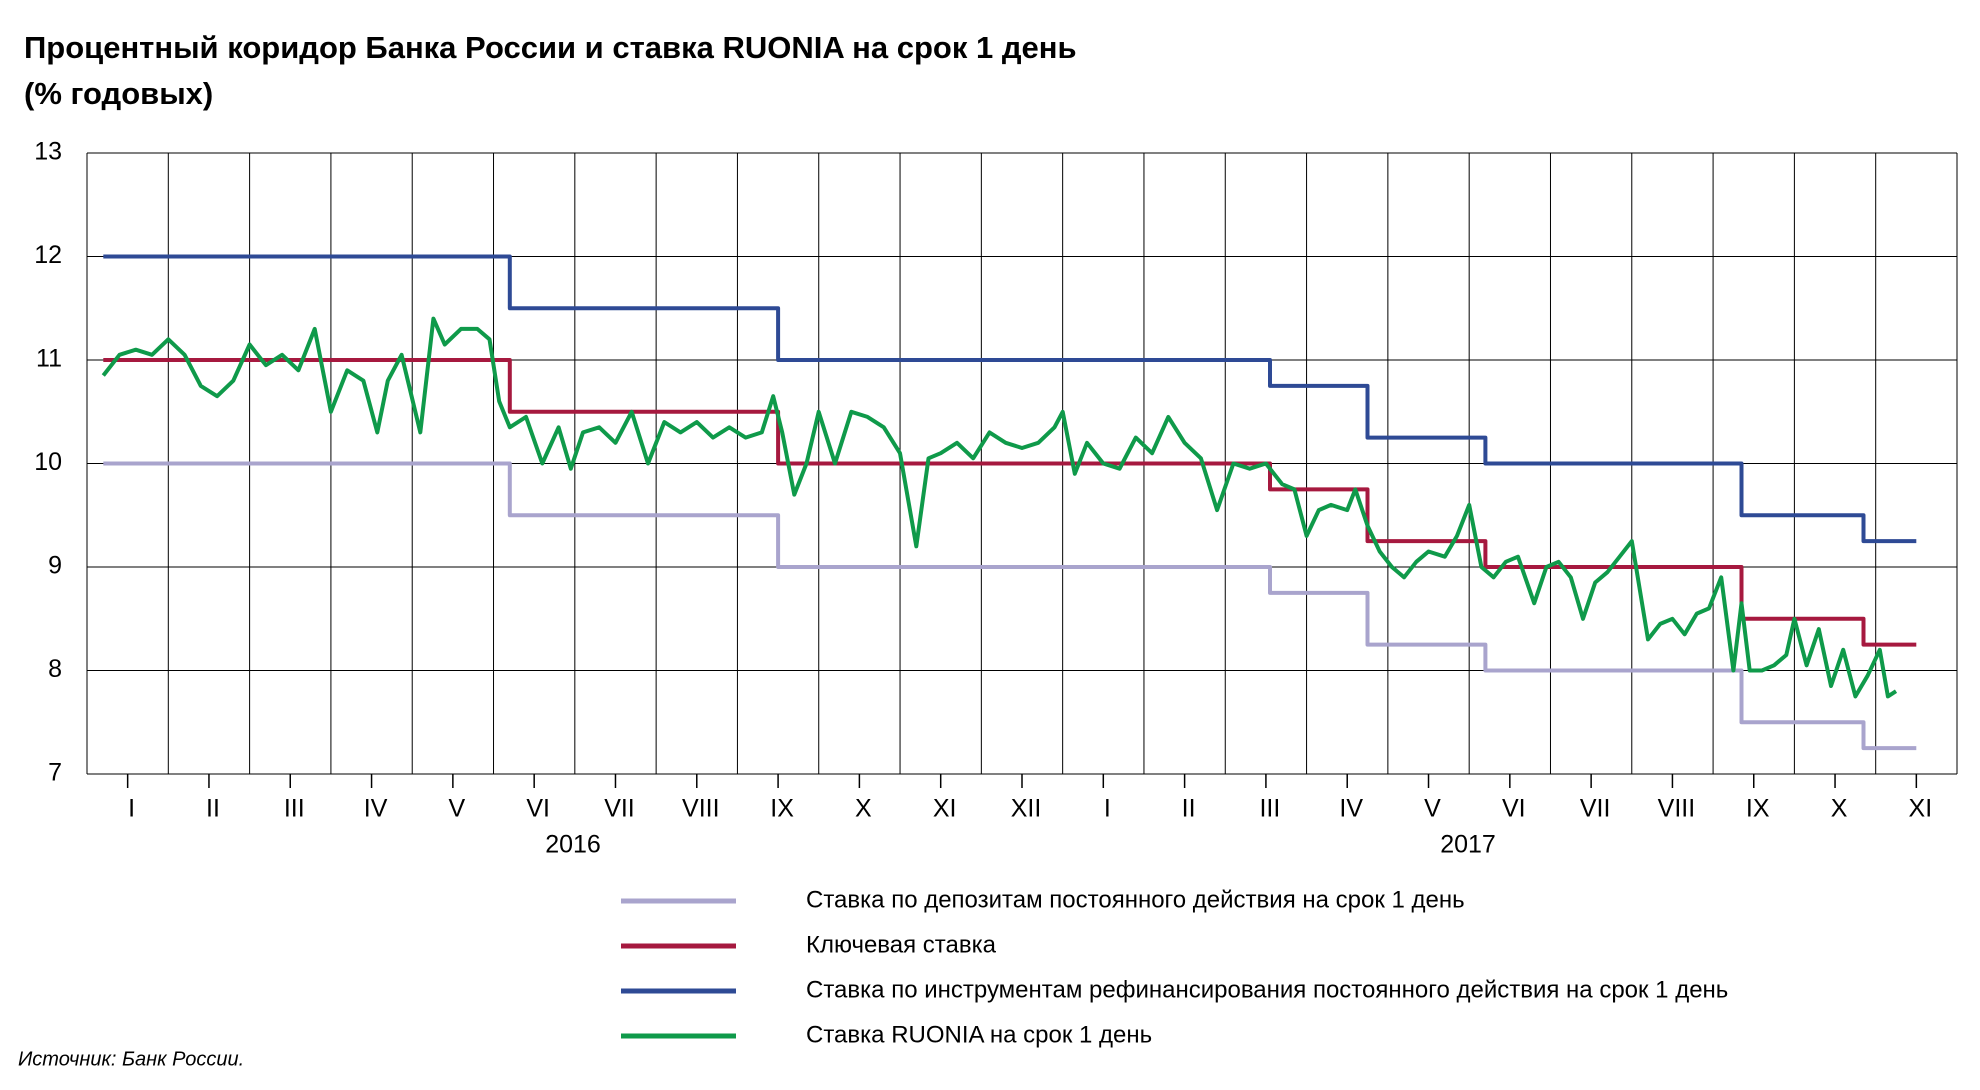 The image size is (1980, 1090). Describe the element at coordinates (55, 773) in the screenshot. I see `y-tick-label: 7` at that location.